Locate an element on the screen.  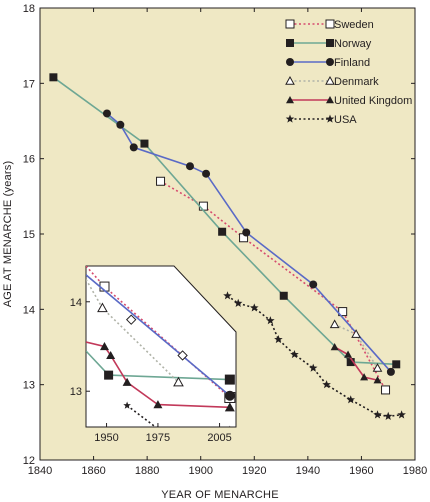
inset-series-group is located at coordinates (161, 346).